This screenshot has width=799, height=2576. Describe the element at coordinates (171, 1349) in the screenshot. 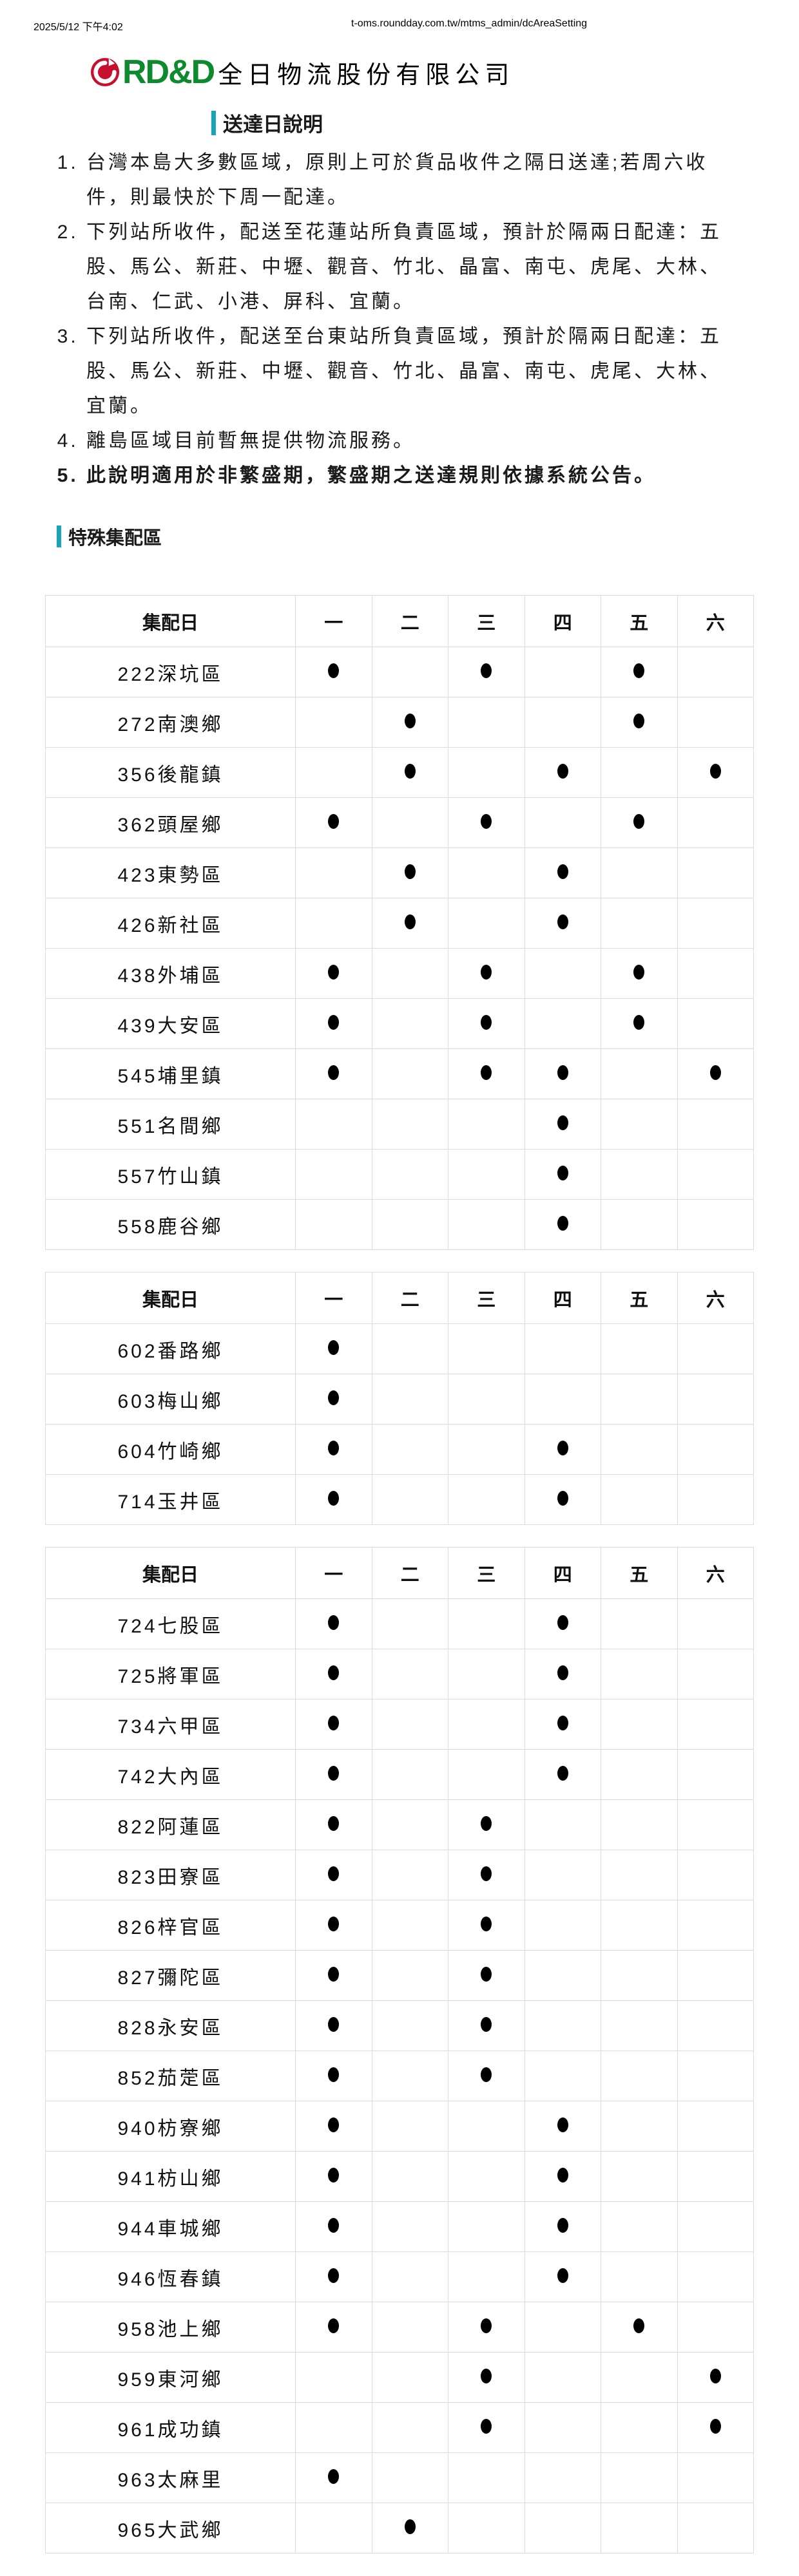

I see `area-cell: 602番路鄉` at that location.